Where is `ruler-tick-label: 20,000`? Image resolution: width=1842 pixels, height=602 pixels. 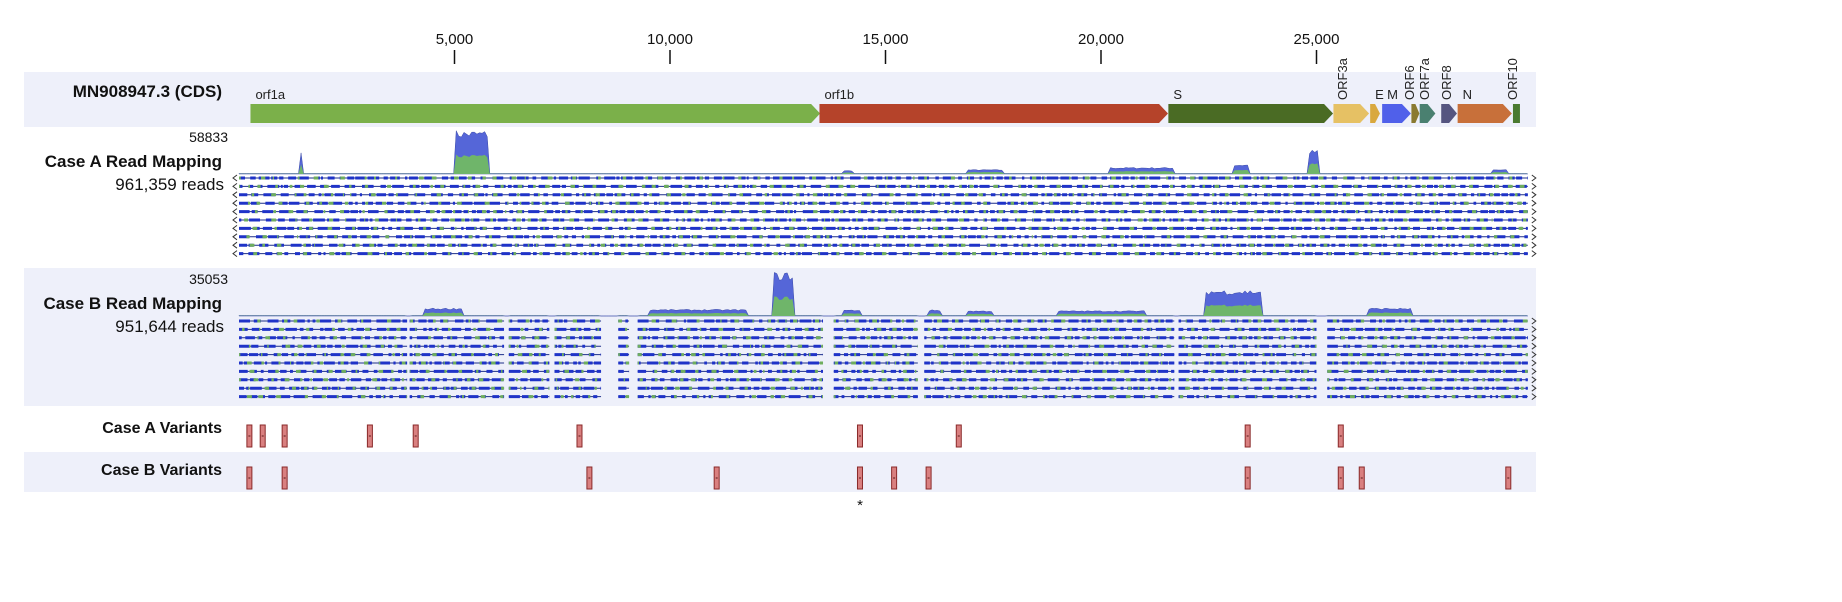
ruler-tick-label: 20,000 is located at coordinates (1101, 39).